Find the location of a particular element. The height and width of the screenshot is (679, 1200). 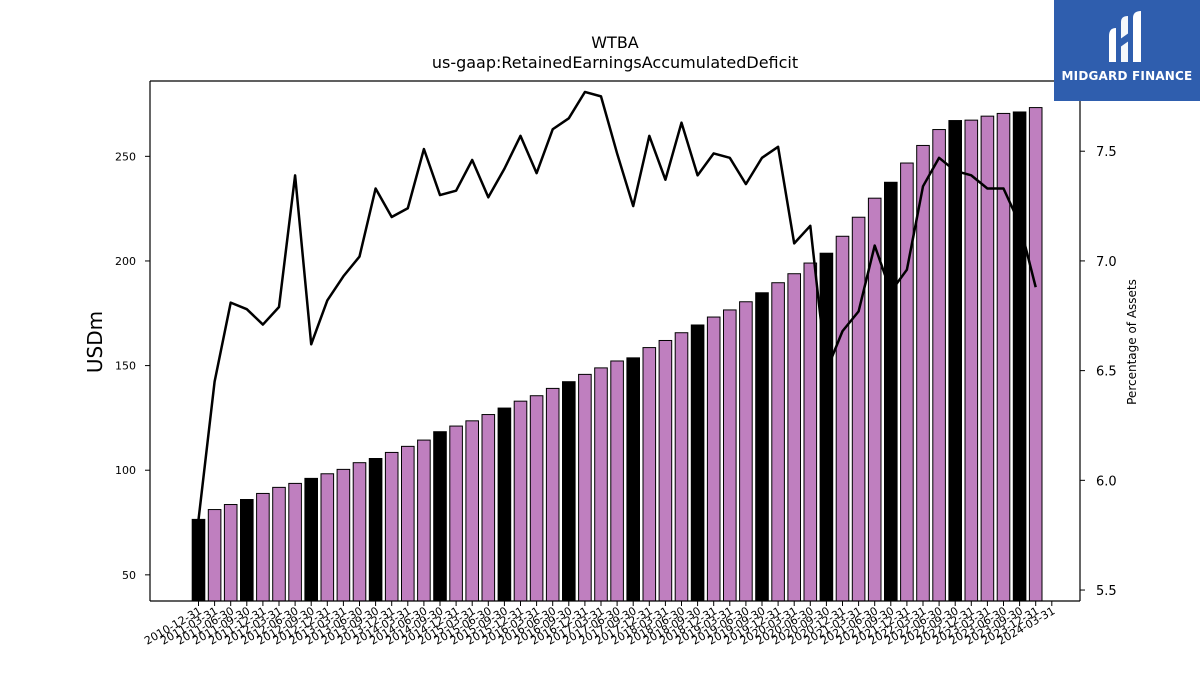

y2-tick-label: 5.5 is located at coordinates (1106, 591).